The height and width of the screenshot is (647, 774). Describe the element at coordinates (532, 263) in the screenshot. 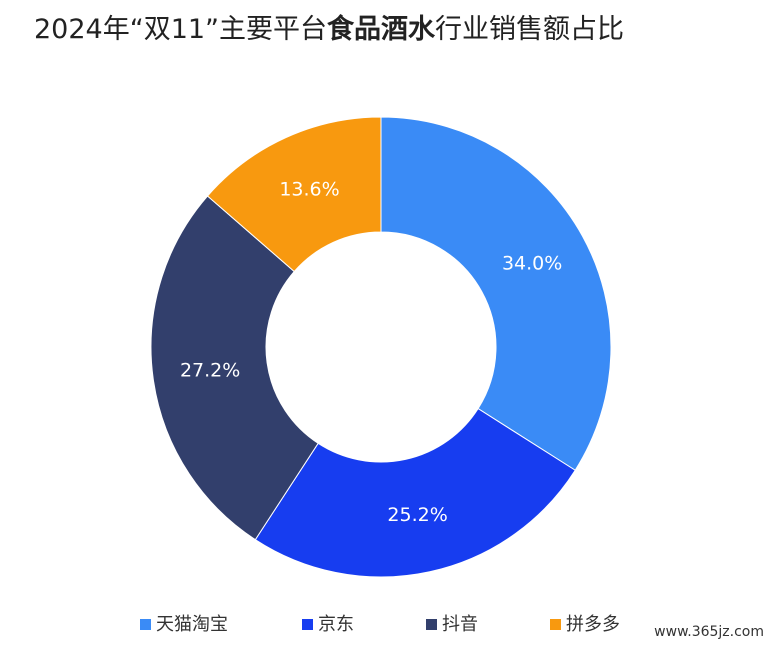

I see `data-label: 34.0%` at that location.